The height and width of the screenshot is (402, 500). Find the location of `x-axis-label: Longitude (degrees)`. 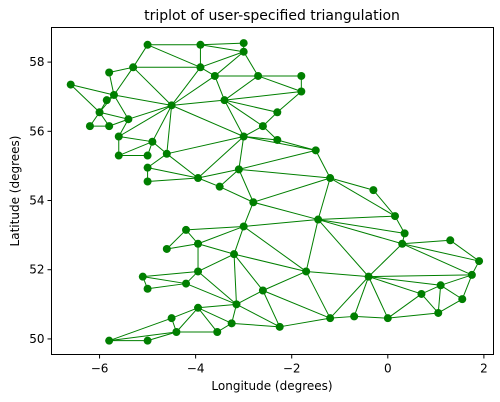

x-axis-label: Longitude (degrees) is located at coordinates (271, 386).